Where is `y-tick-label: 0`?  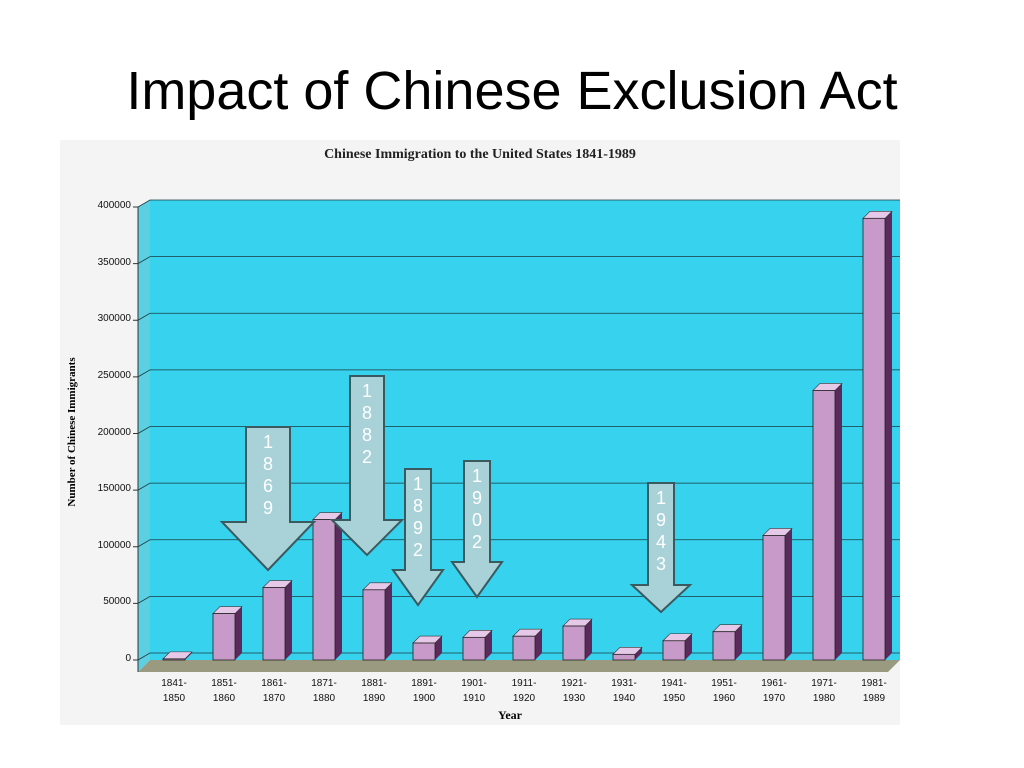
y-tick-label: 0 is located at coordinates (128, 658).